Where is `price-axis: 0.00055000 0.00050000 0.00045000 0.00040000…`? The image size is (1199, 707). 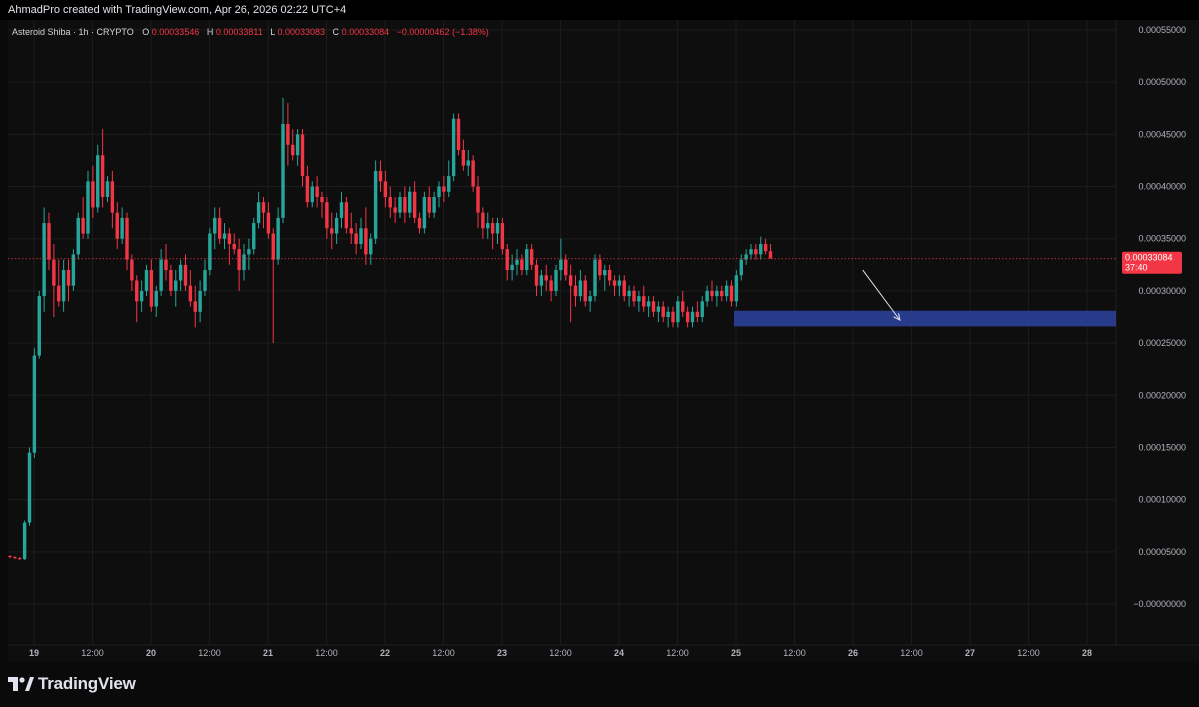 price-axis: 0.00055000 0.00050000 0.00045000 0.00040000… is located at coordinates (1159, 317).